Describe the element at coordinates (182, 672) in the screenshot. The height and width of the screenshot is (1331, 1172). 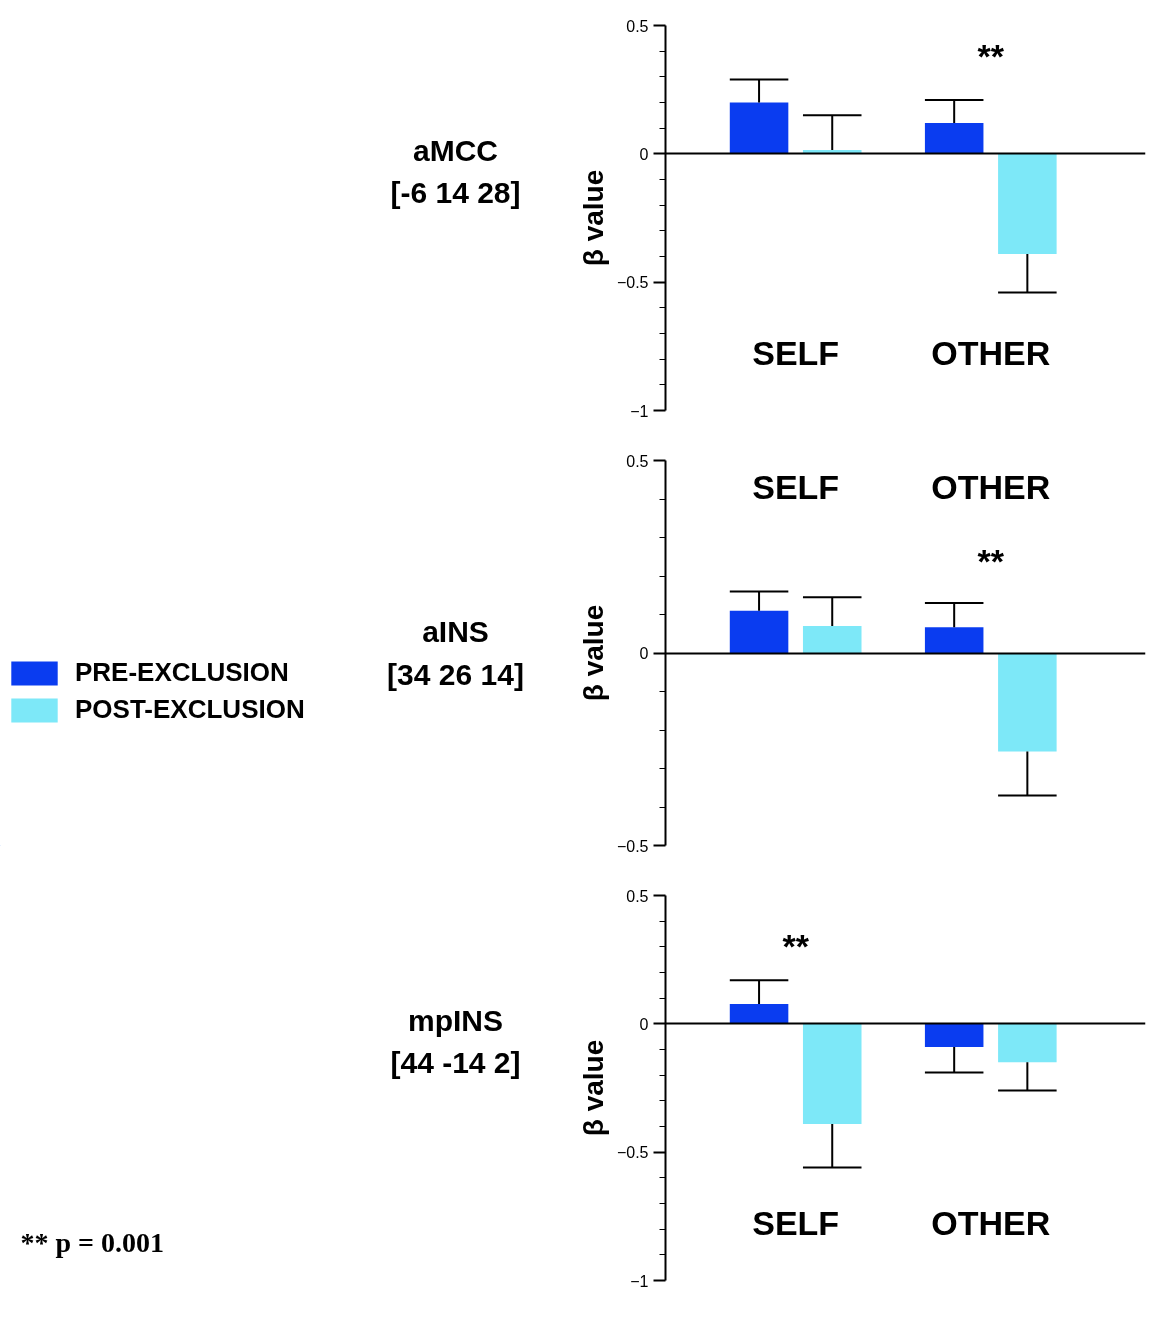
I see `legend-label: PRE-EXCLUSION` at that location.